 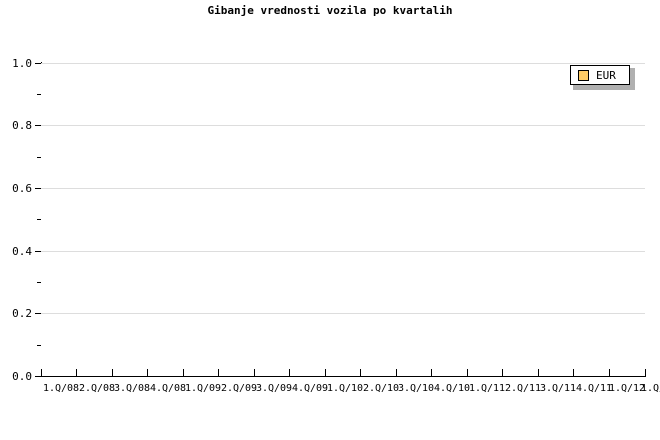 I want to click on y-axis-label: 0.2, so click(x=22, y=313).